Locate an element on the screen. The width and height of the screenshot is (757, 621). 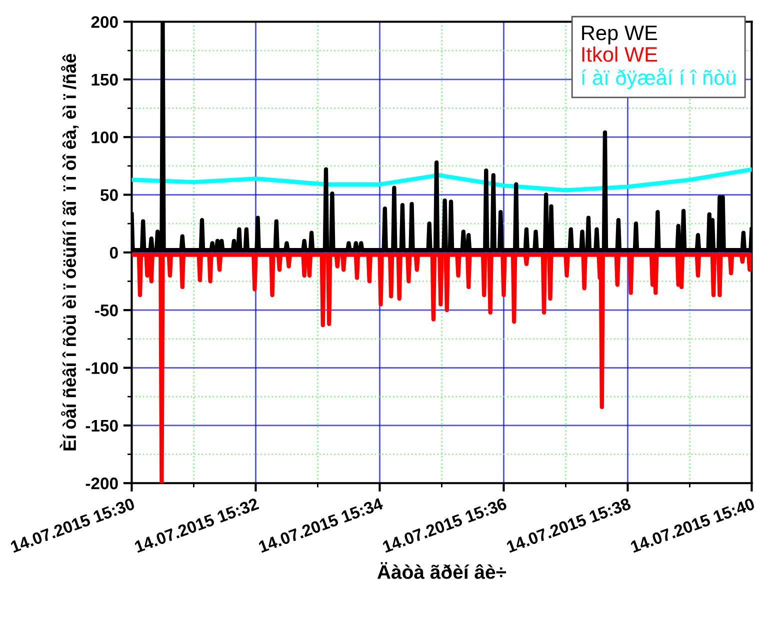
y-tick-label: -100 is located at coordinates (102, 368).